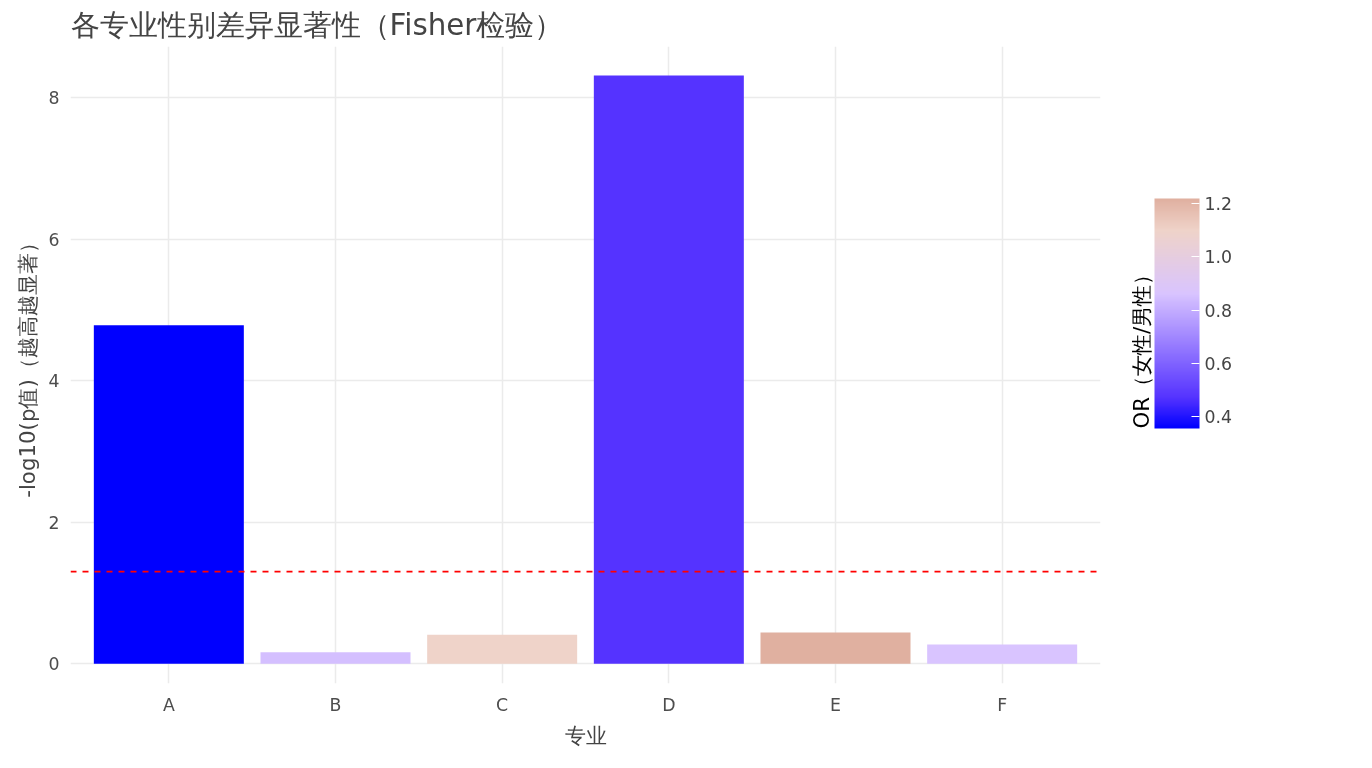  Describe the element at coordinates (1218, 257) in the screenshot. I see `color-bar-label: 1.0` at that location.